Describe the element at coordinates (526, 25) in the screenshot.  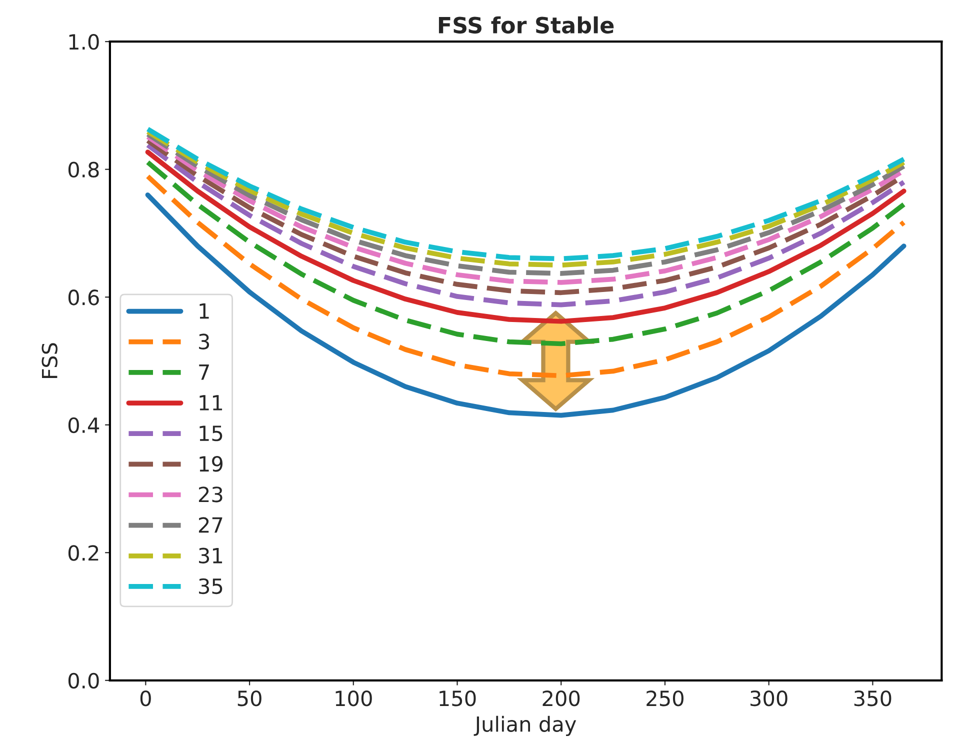
I see `chart-title: FSS for Stable` at that location.